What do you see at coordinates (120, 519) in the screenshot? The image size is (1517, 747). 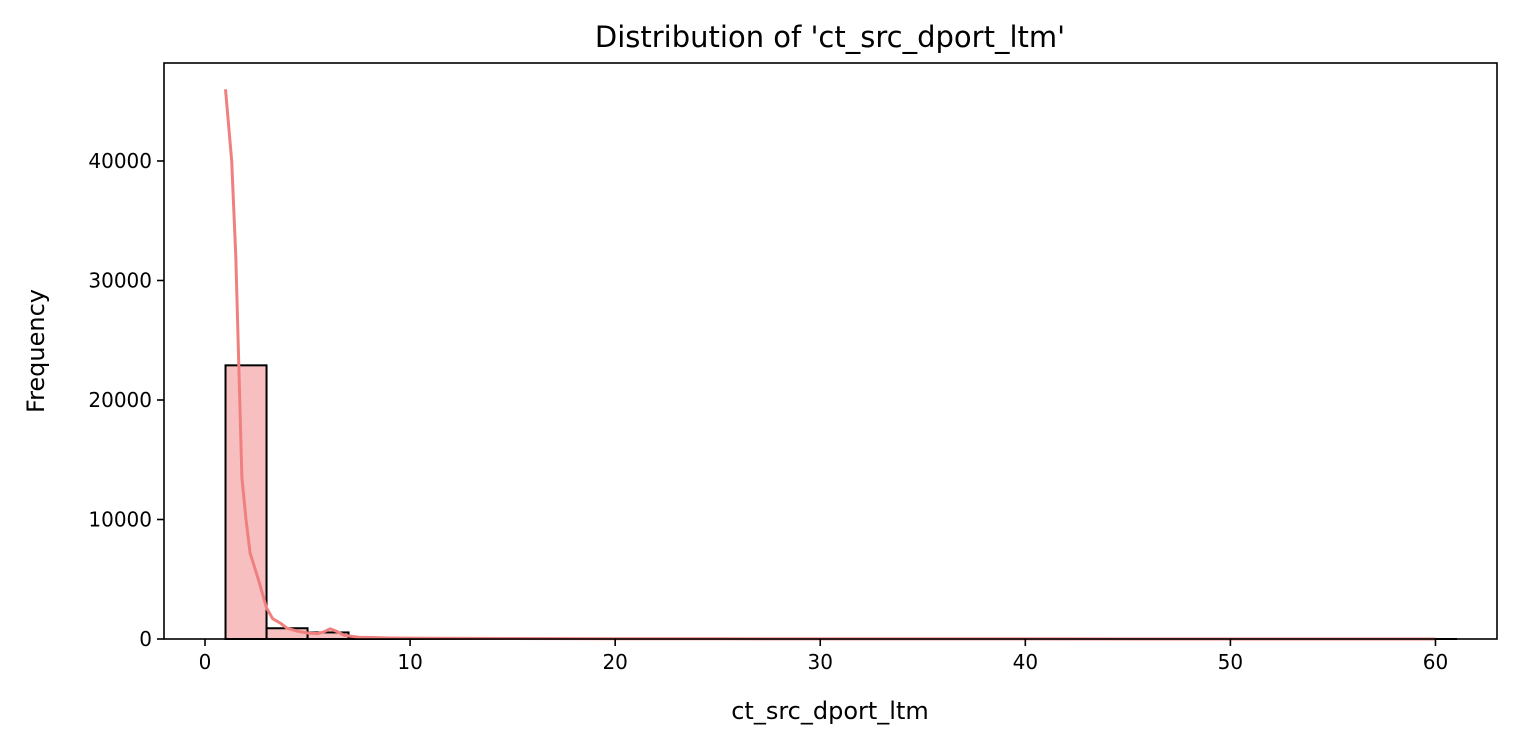 I see `y-tick-label: 10000` at bounding box center [120, 519].